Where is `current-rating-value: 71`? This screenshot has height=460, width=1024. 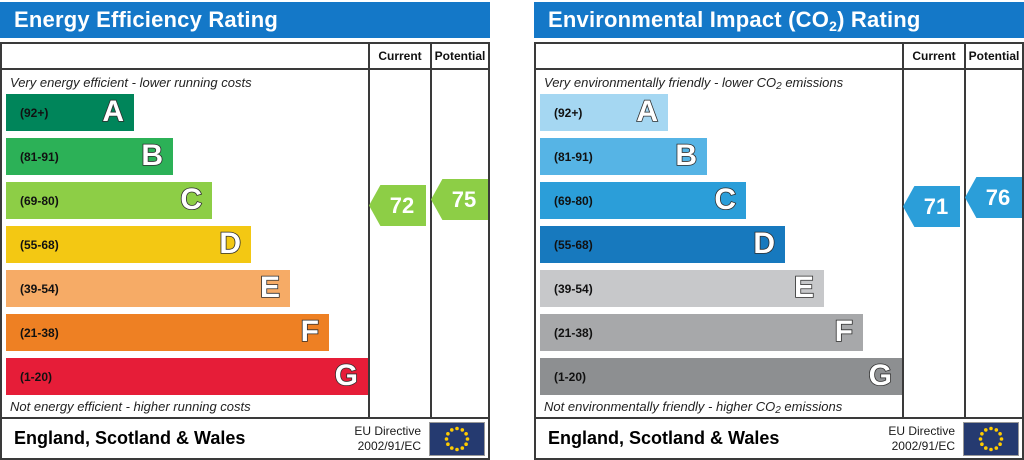 current-rating-value: 71 is located at coordinates (936, 206).